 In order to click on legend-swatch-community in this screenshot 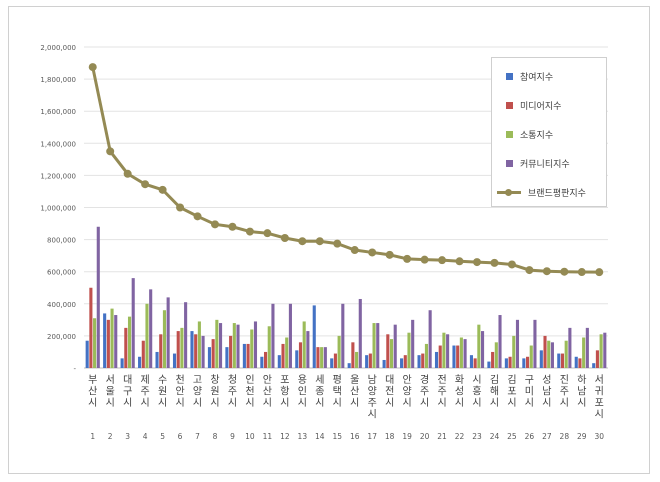, I will do `click(509, 163)`.